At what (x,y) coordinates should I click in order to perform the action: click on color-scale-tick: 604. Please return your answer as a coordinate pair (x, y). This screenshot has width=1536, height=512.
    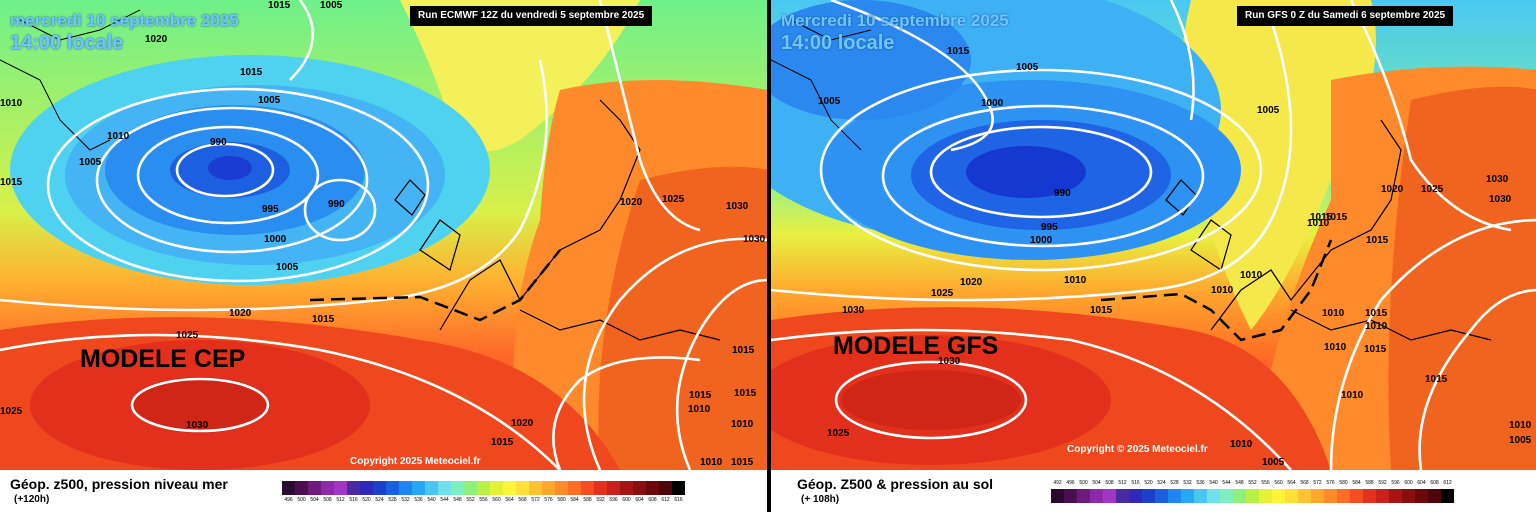
    Looking at the image, I should click on (639, 500).